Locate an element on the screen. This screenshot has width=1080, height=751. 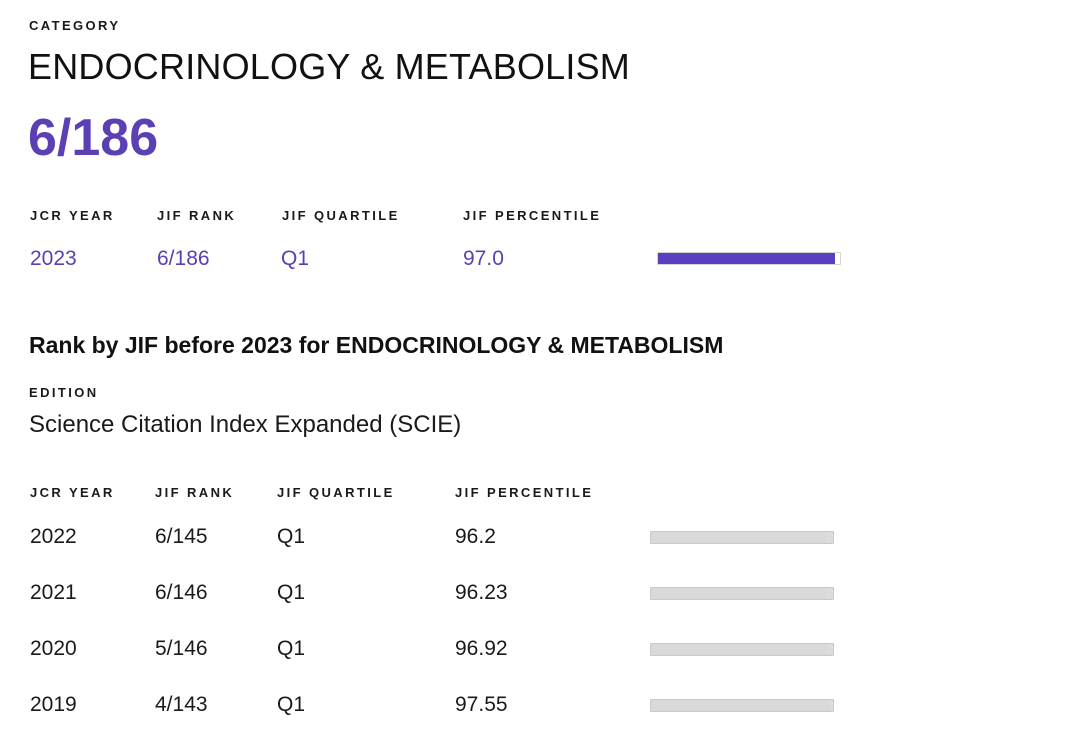
current-jif-percentile: 97.0 is located at coordinates (483, 258).